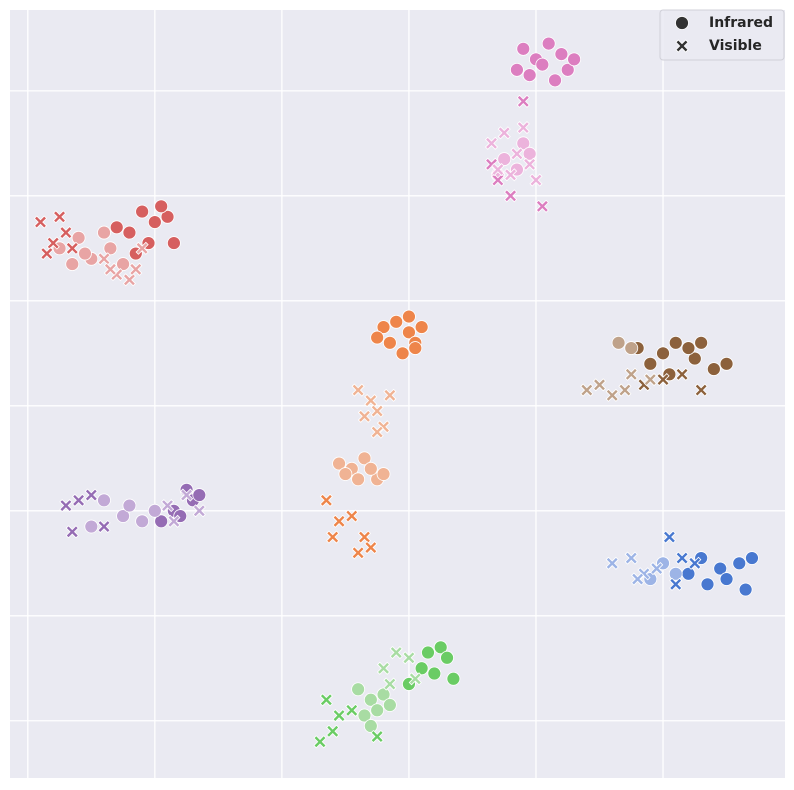 The height and width of the screenshot is (790, 794). I want to click on legend-marker, so click(682, 46).